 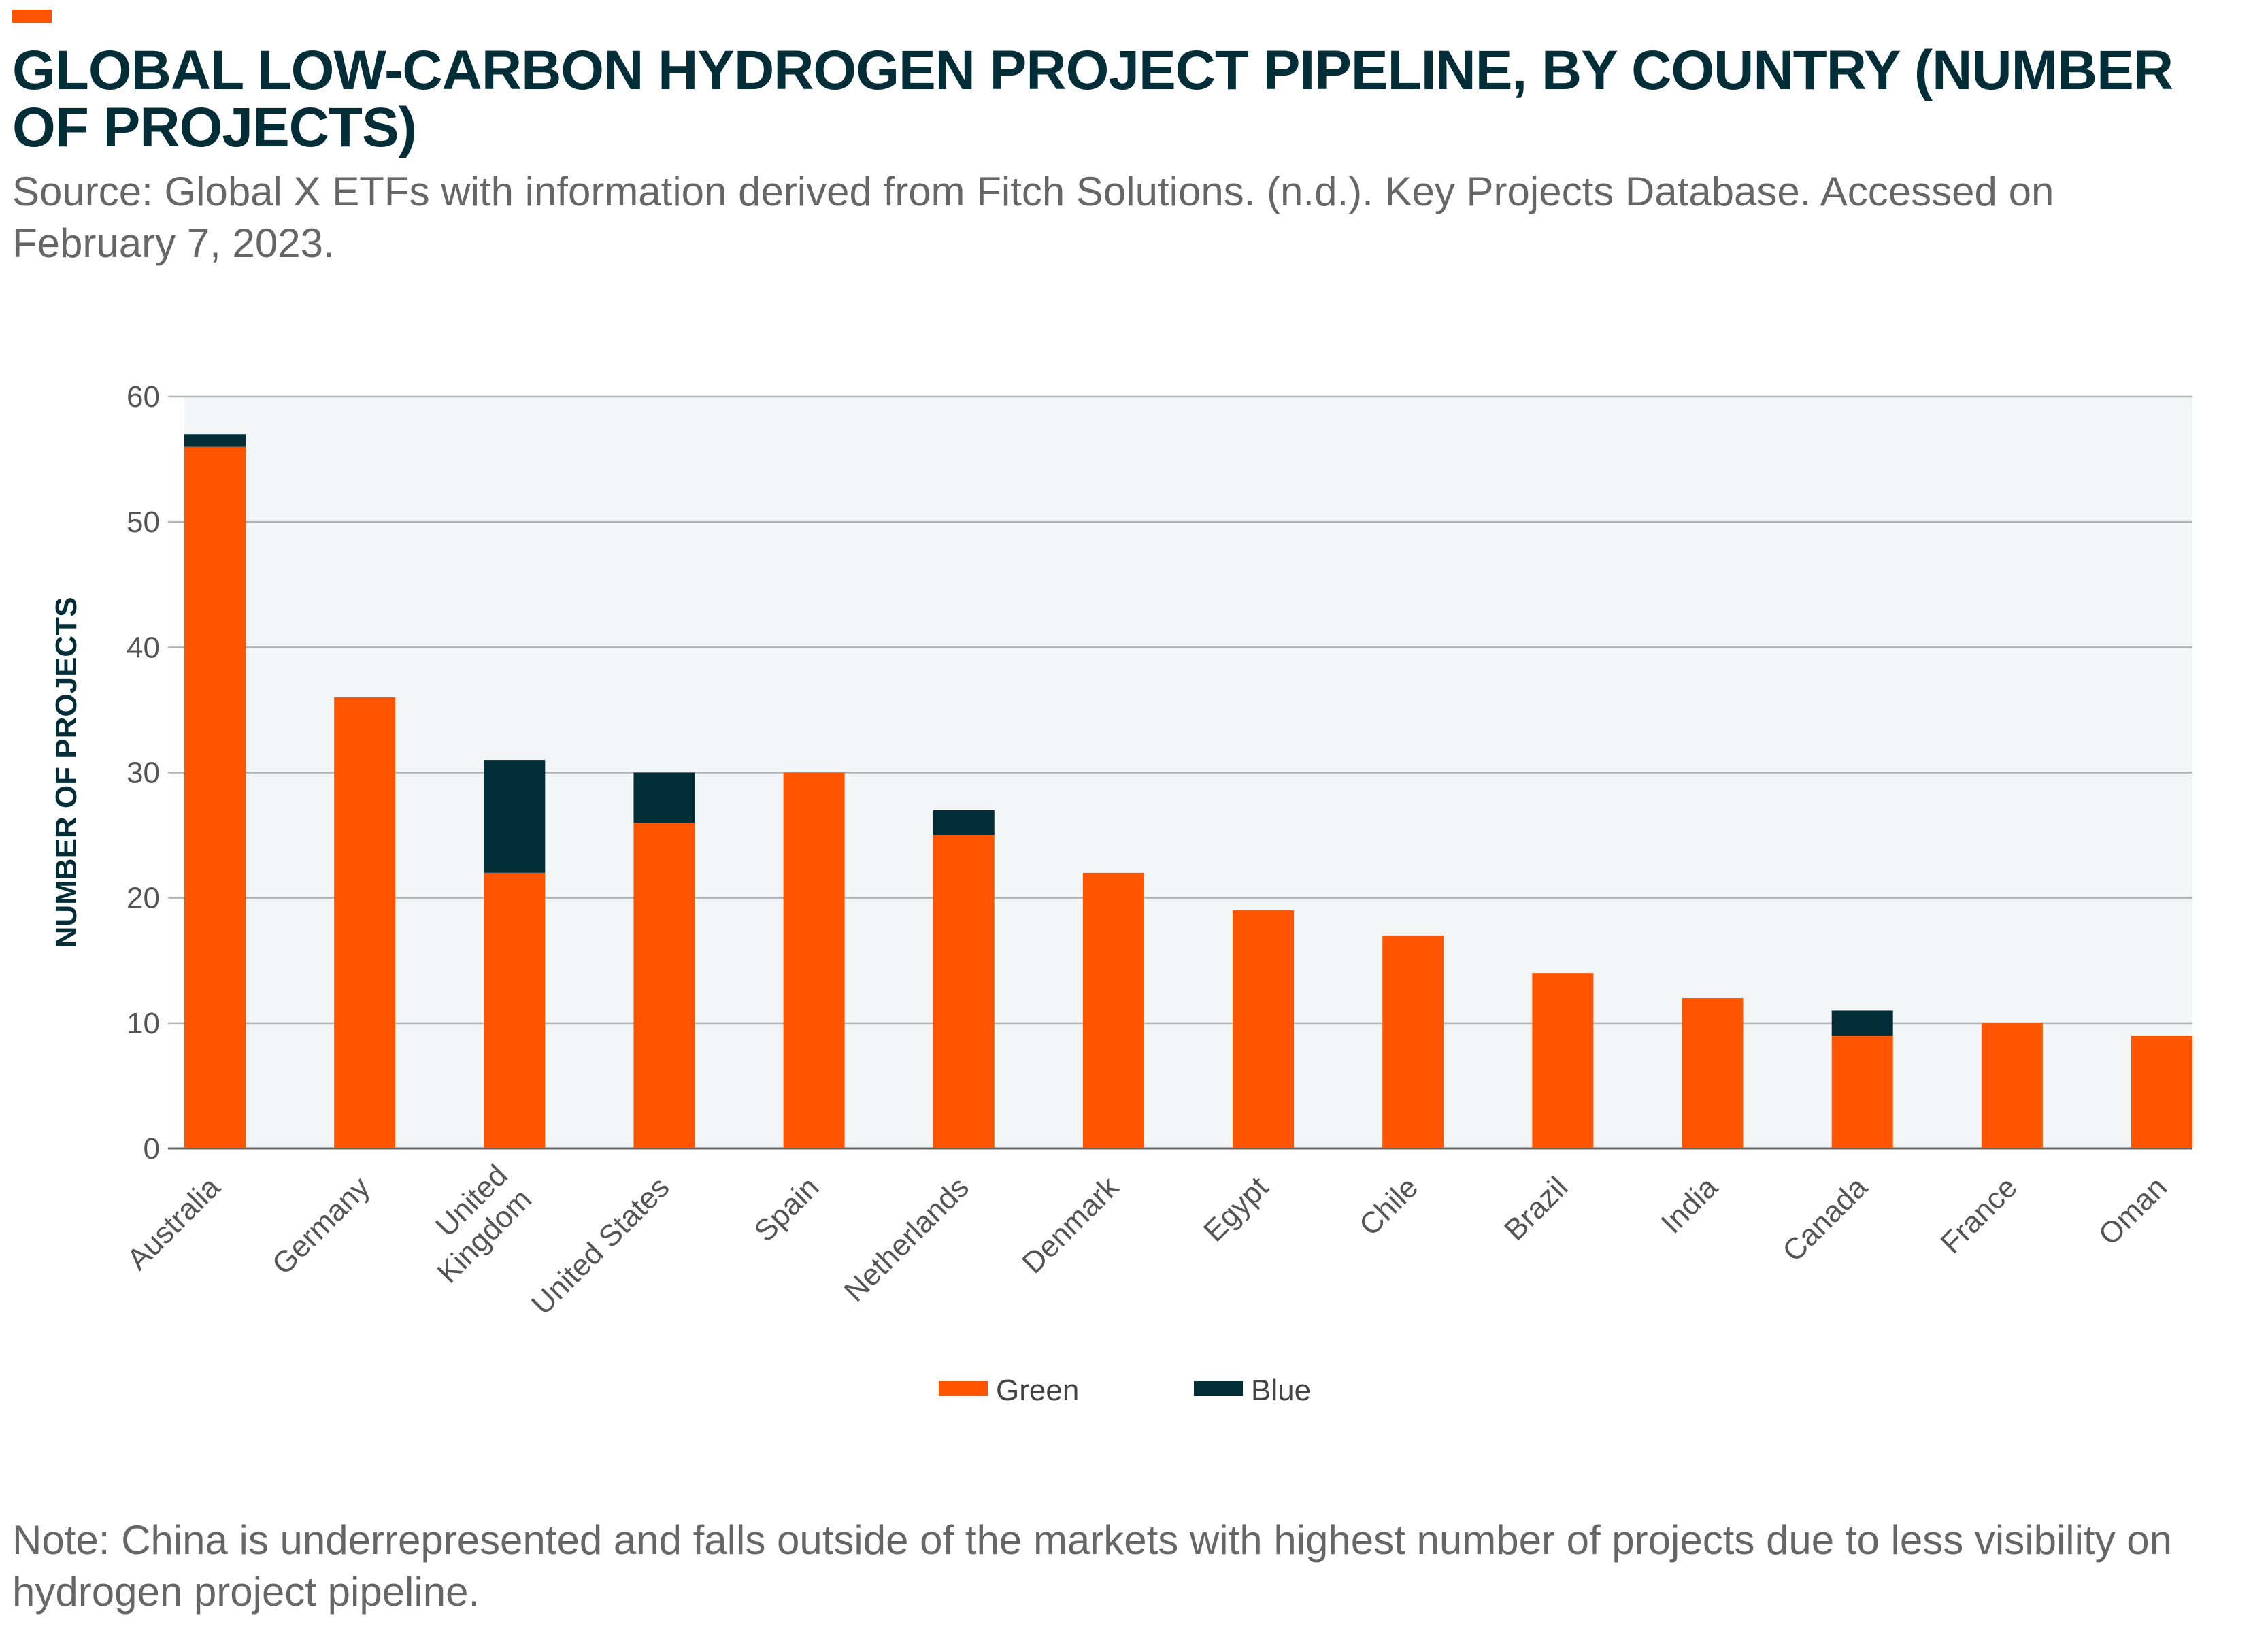 I want to click on x-tick-label: India, so click(x=1689, y=1205).